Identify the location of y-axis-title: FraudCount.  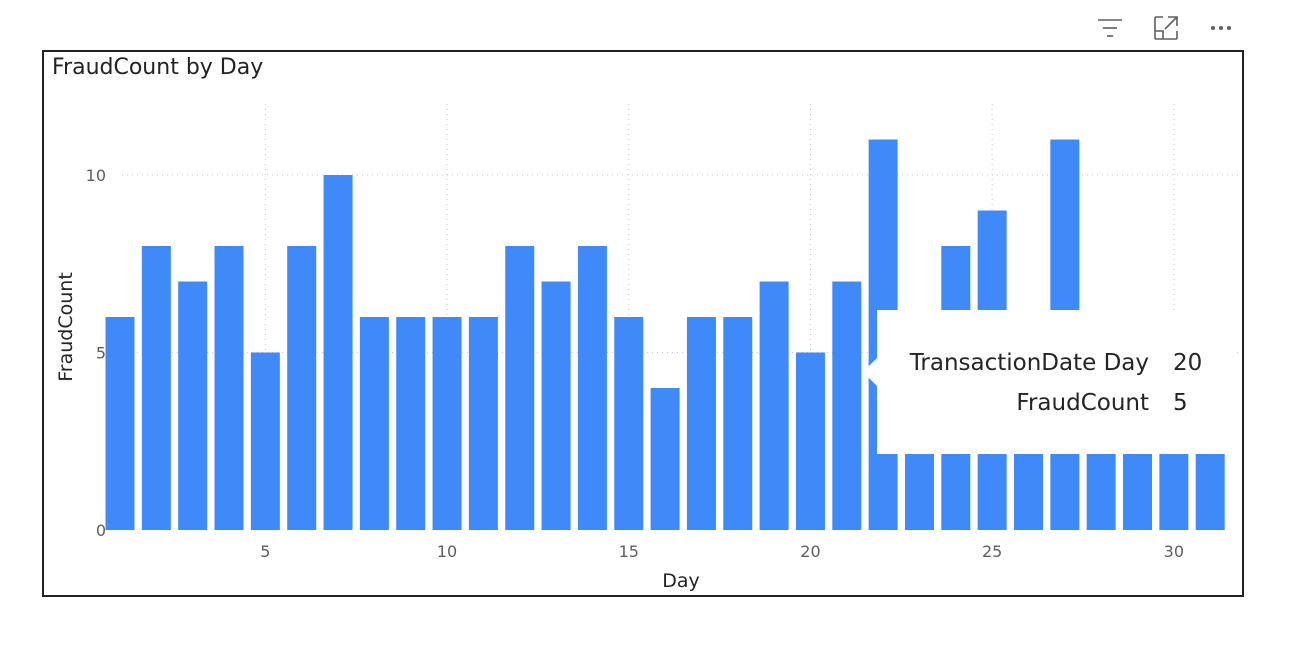
(66, 327).